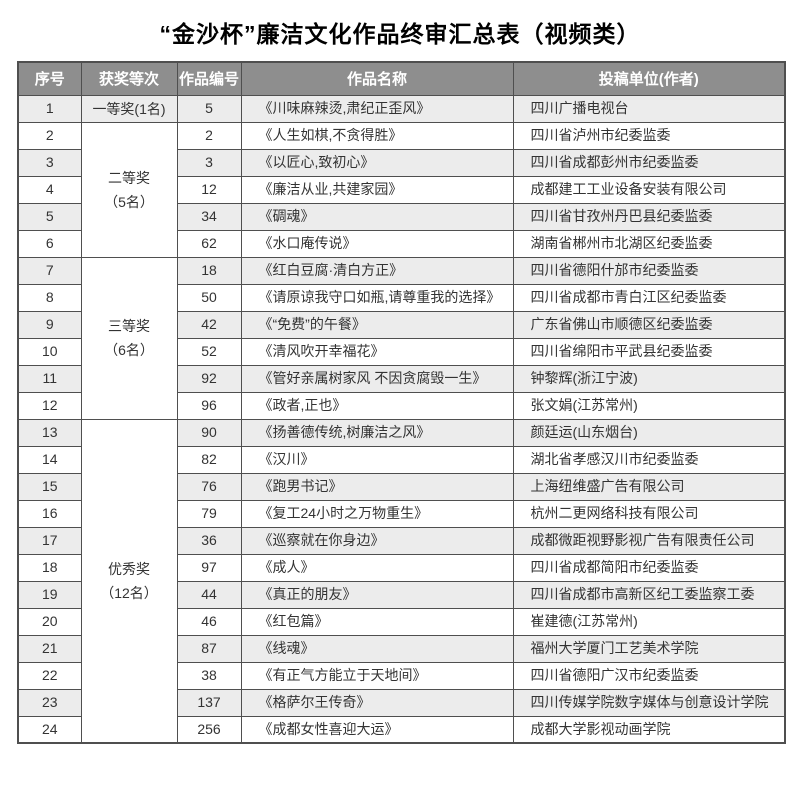 Image resolution: width=800 pixels, height=790 pixels. I want to click on table-row: 20 46 《红包篇》 崔建德(江苏常州), so click(401, 621).